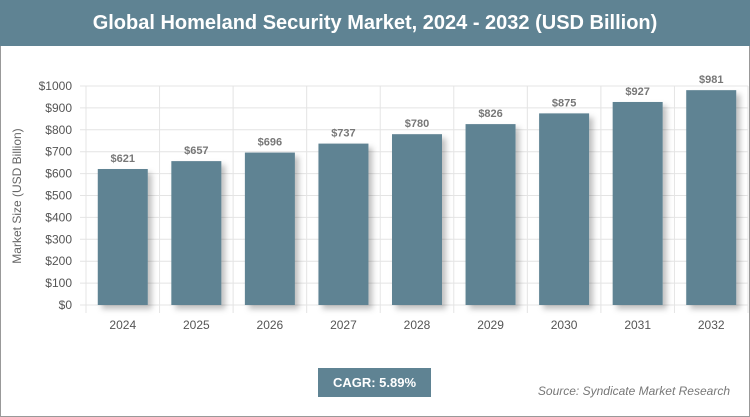 The image size is (750, 417). I want to click on y-tick-label: $0, so click(66, 305).